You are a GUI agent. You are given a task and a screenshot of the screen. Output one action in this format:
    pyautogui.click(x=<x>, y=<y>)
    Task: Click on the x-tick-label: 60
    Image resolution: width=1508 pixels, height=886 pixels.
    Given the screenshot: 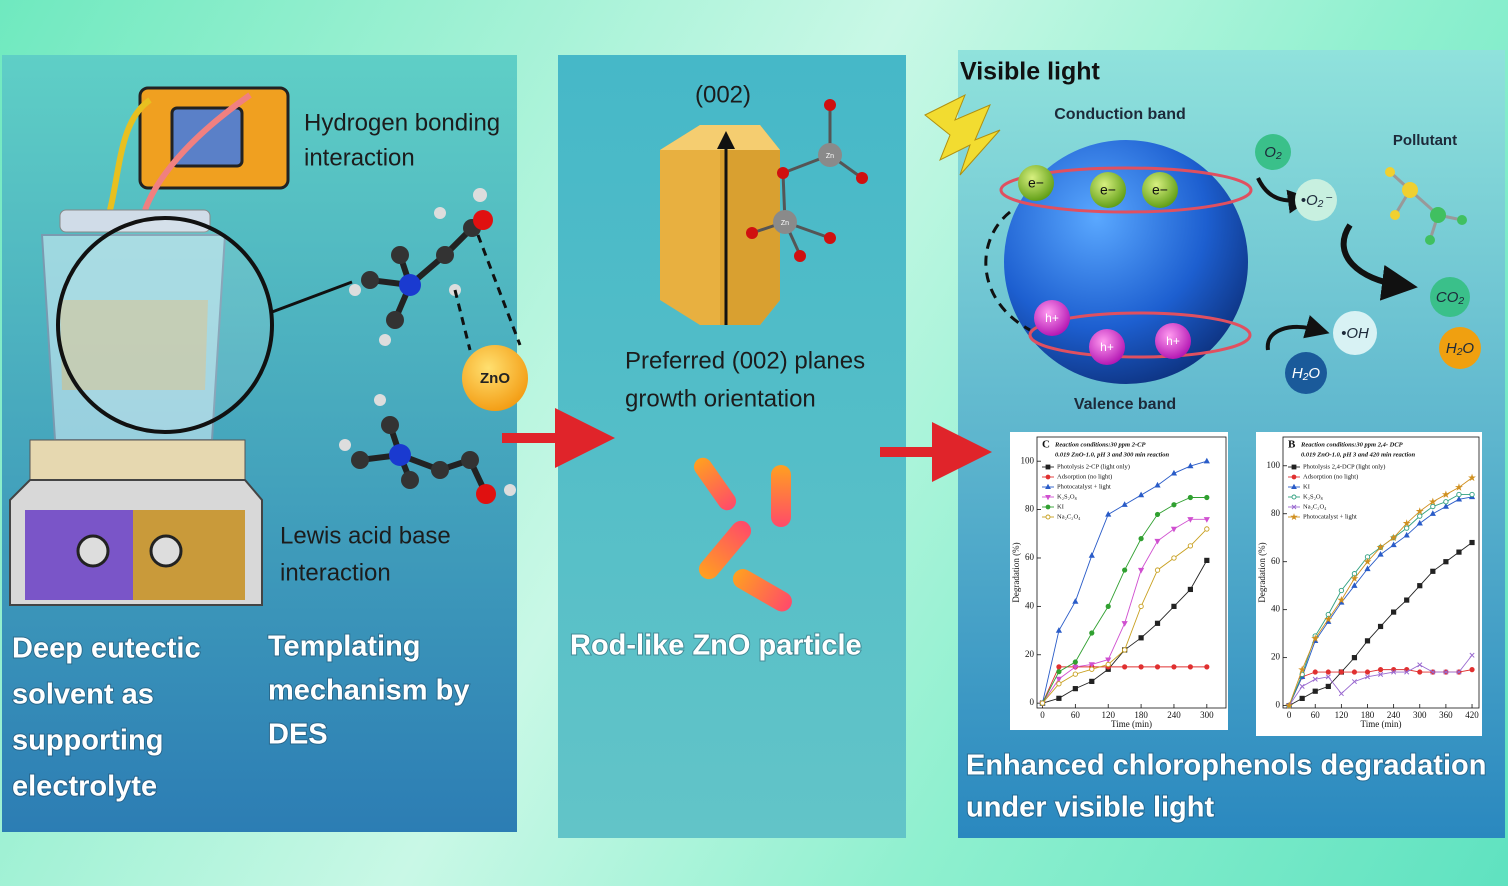 What is the action you would take?
    pyautogui.click(x=1316, y=715)
    